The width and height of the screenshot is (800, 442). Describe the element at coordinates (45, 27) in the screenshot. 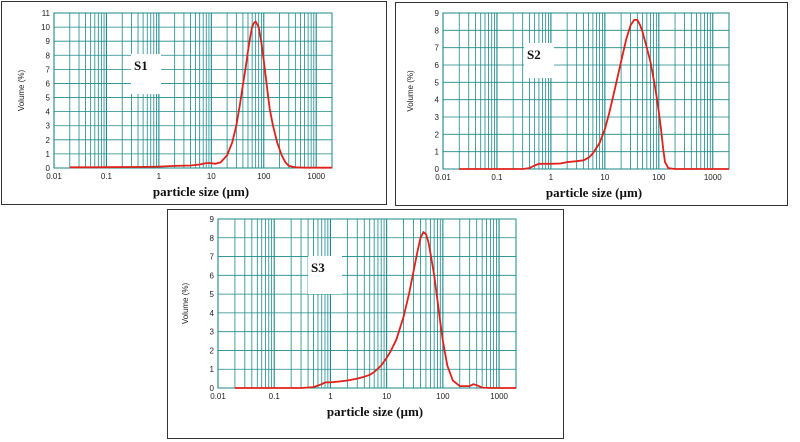

I see `y-tick-label: 10` at that location.